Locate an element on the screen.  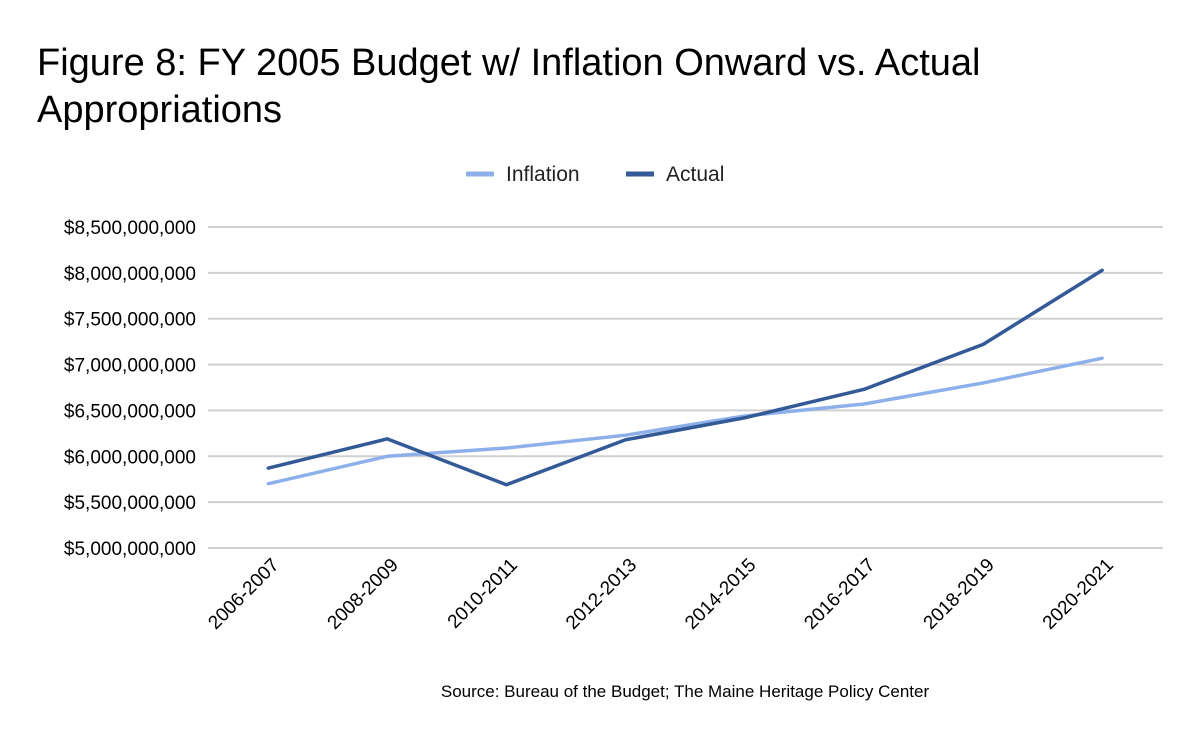
y-tick-label: $7,000,000,000 is located at coordinates (130, 366).